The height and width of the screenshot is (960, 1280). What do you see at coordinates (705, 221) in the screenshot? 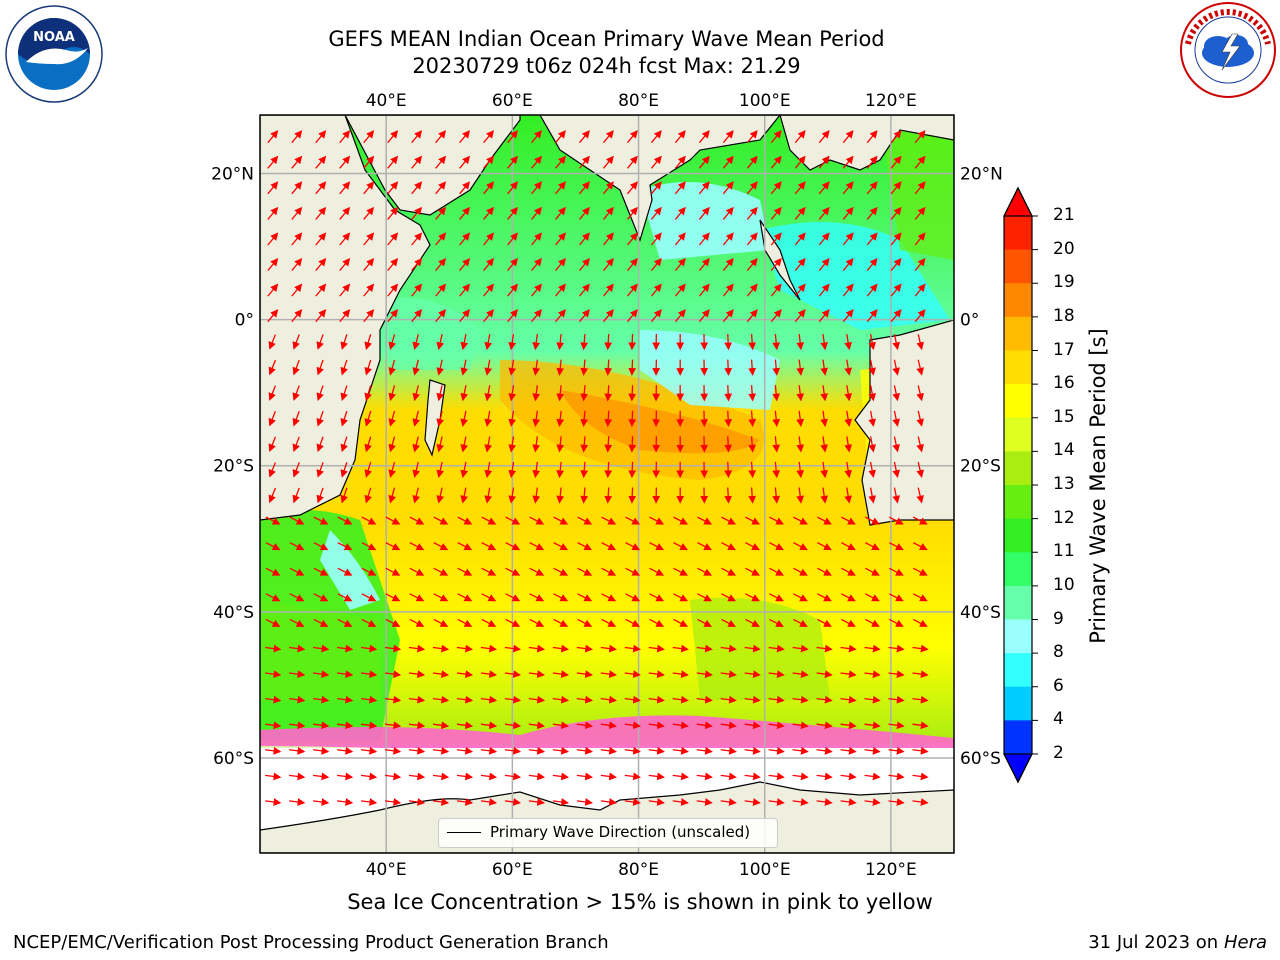
I see `period-patch` at bounding box center [705, 221].